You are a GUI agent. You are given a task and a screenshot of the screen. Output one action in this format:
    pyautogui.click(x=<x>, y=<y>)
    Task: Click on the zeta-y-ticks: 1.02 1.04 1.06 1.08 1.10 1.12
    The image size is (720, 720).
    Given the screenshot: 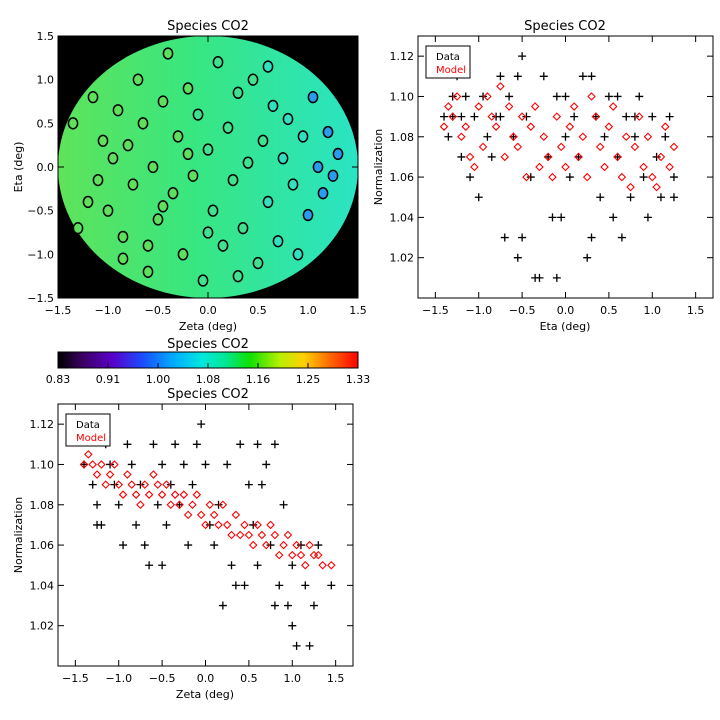 What is the action you would take?
    pyautogui.click(x=191, y=525)
    